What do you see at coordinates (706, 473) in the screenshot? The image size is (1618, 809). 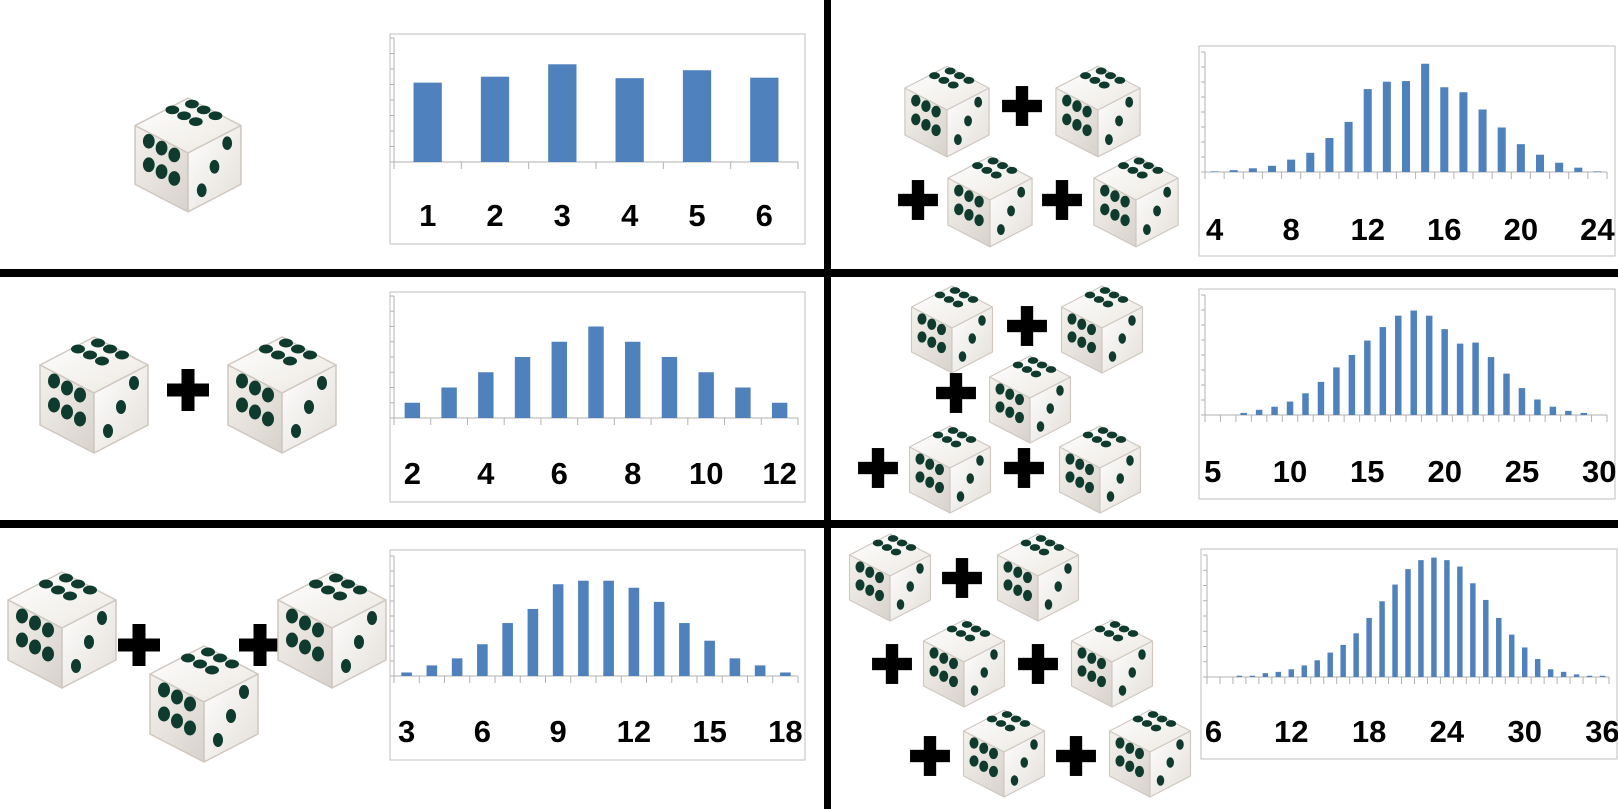 I see `tick-label: 10` at bounding box center [706, 473].